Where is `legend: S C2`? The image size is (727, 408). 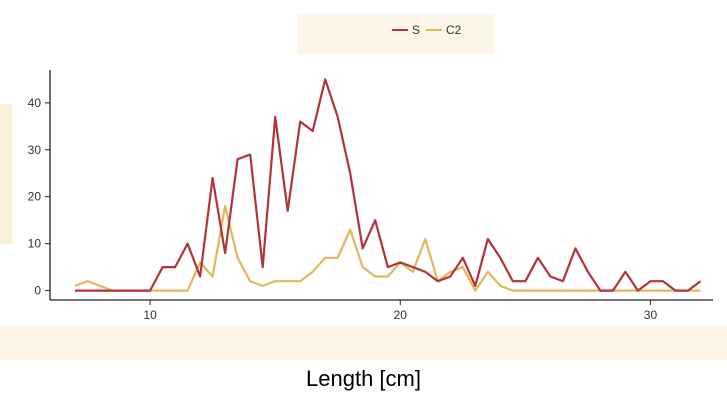
legend: S C2 is located at coordinates (429, 30).